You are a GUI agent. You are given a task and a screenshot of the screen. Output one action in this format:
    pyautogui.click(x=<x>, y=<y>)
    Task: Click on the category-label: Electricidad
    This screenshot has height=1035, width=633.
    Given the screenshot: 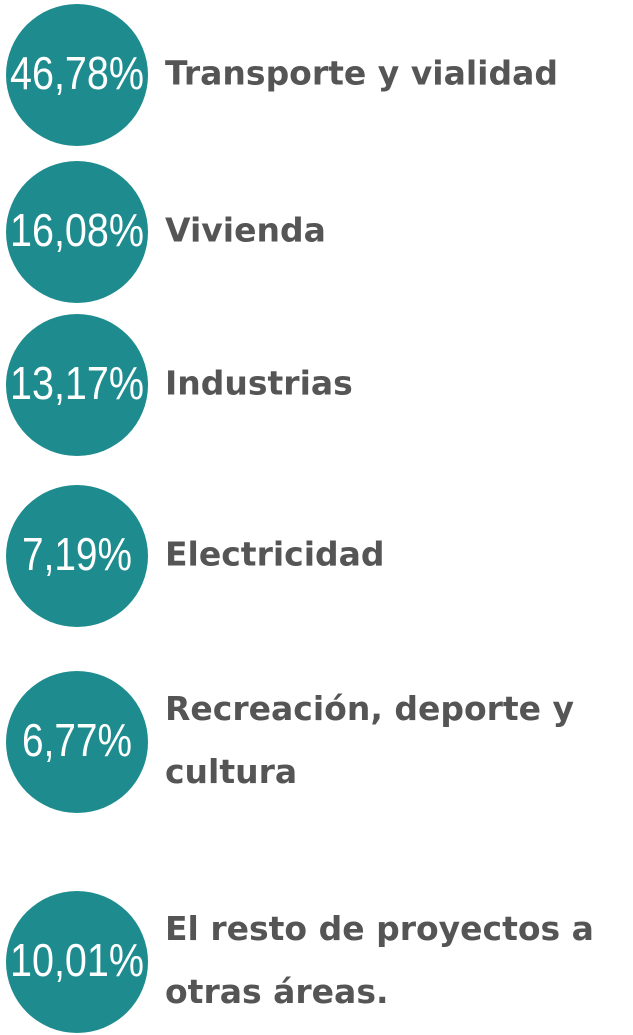 What is the action you would take?
    pyautogui.click(x=275, y=554)
    